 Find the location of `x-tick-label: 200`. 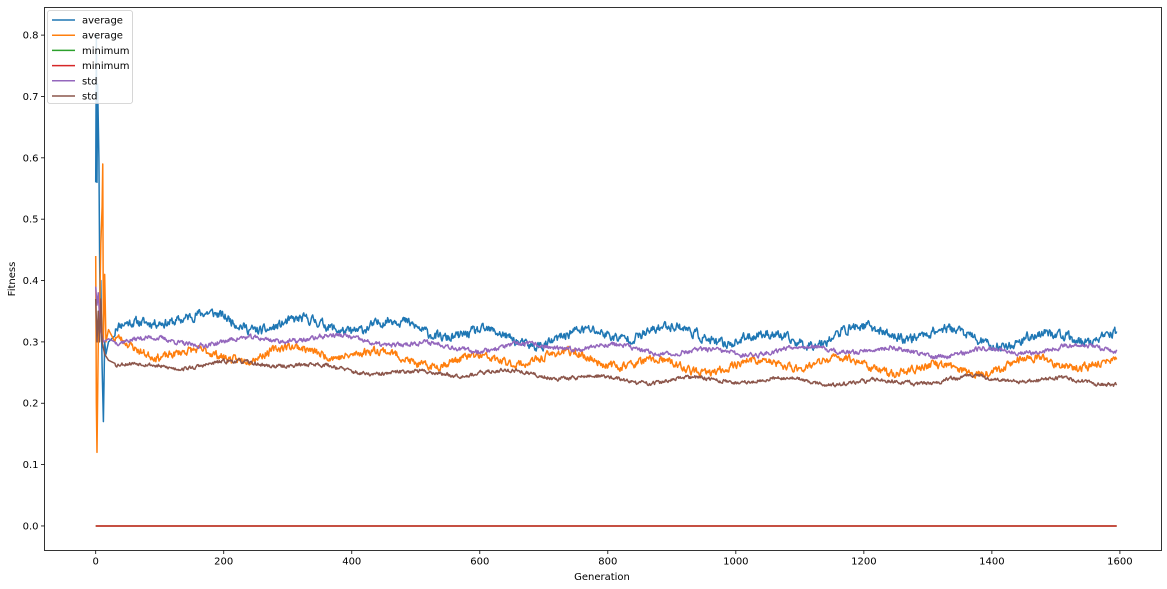

x-tick-label: 200 is located at coordinates (223, 562).